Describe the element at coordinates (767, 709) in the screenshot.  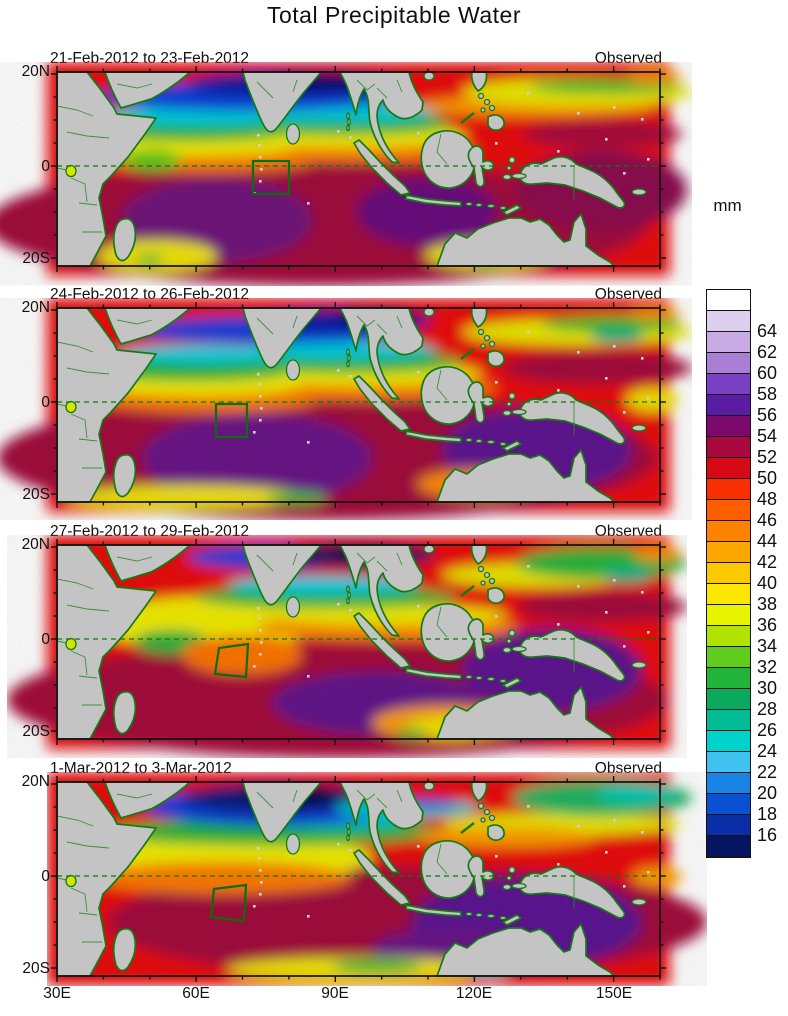
I see `colorbar-tick-label: 28` at that location.